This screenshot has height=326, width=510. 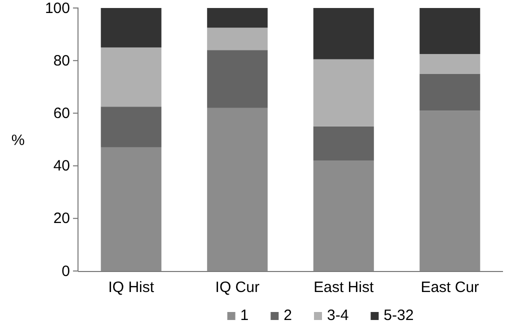 I want to click on x-tick-label: IQ Cur, so click(x=237, y=287).